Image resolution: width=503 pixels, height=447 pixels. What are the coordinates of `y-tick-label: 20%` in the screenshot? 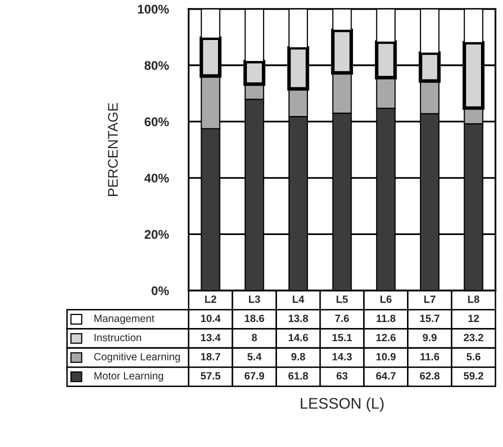 It's located at (156, 234).